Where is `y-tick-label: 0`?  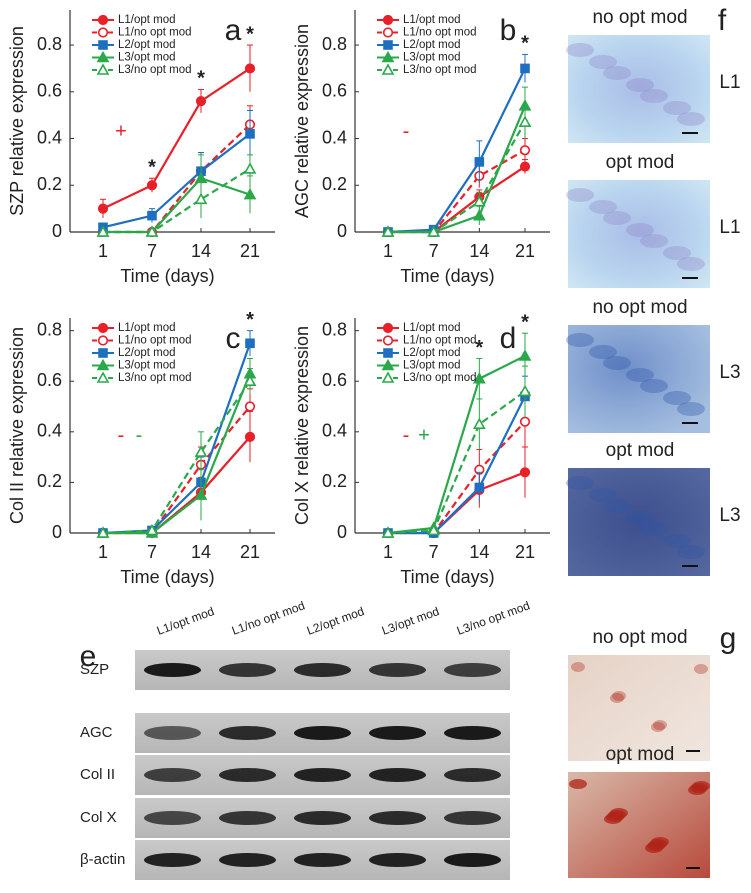
y-tick-label: 0 is located at coordinates (342, 532).